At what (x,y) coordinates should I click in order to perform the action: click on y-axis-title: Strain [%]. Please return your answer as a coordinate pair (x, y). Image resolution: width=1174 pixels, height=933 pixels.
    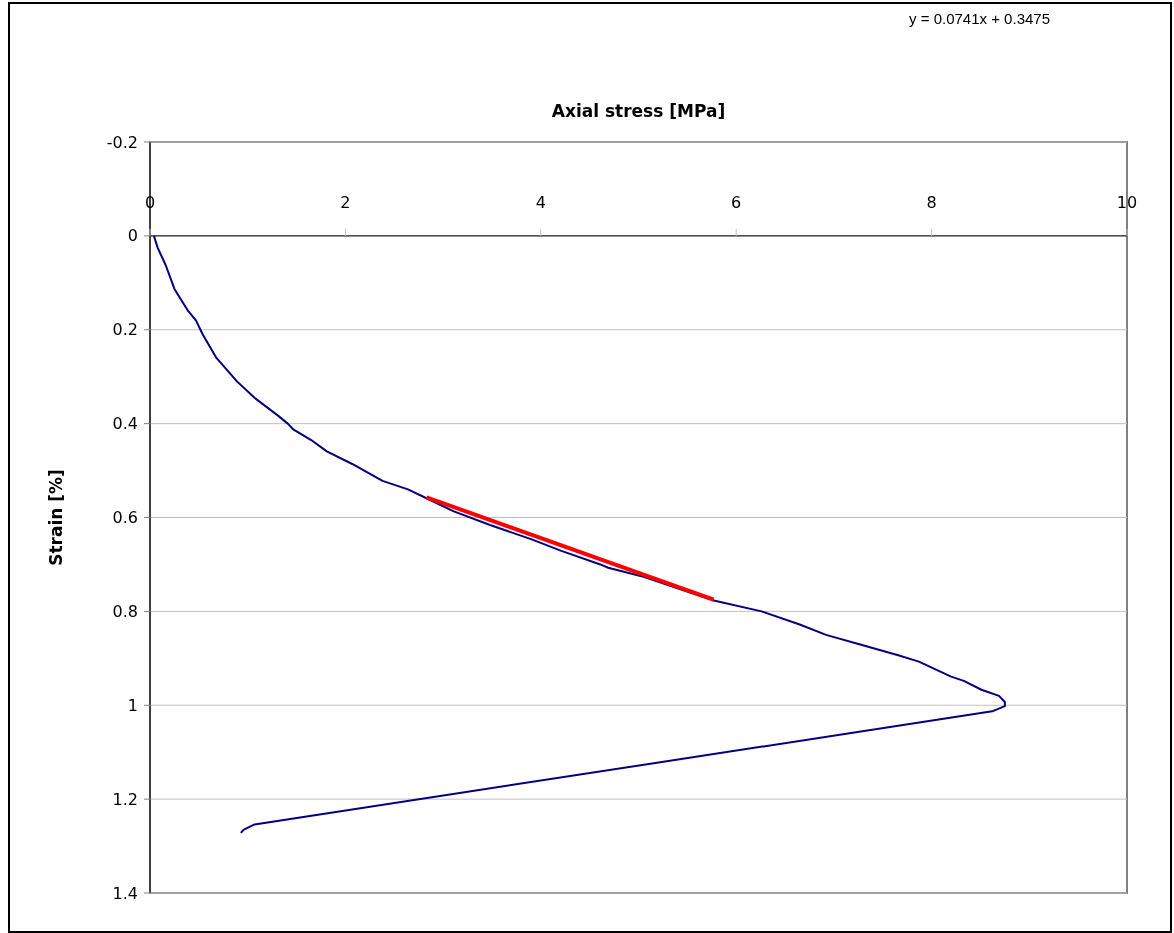
    Looking at the image, I should click on (56, 517).